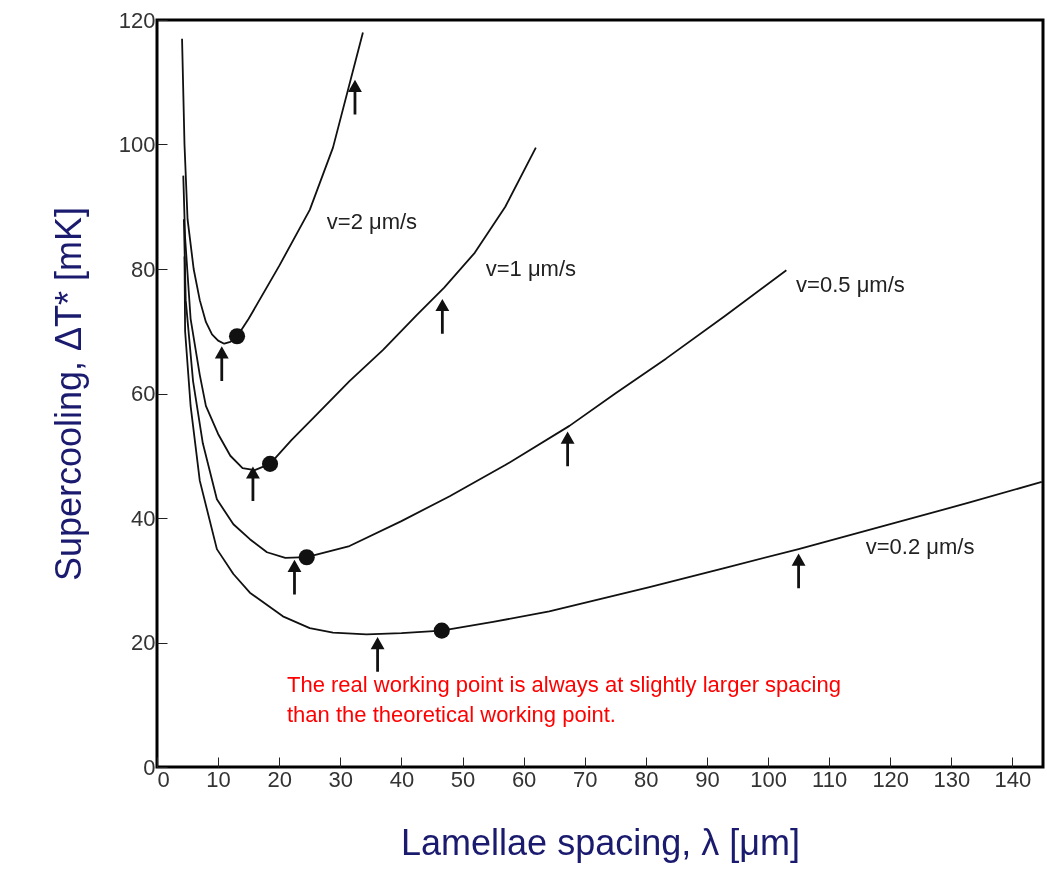  I want to click on x-tick-label: 120, so click(891, 779).